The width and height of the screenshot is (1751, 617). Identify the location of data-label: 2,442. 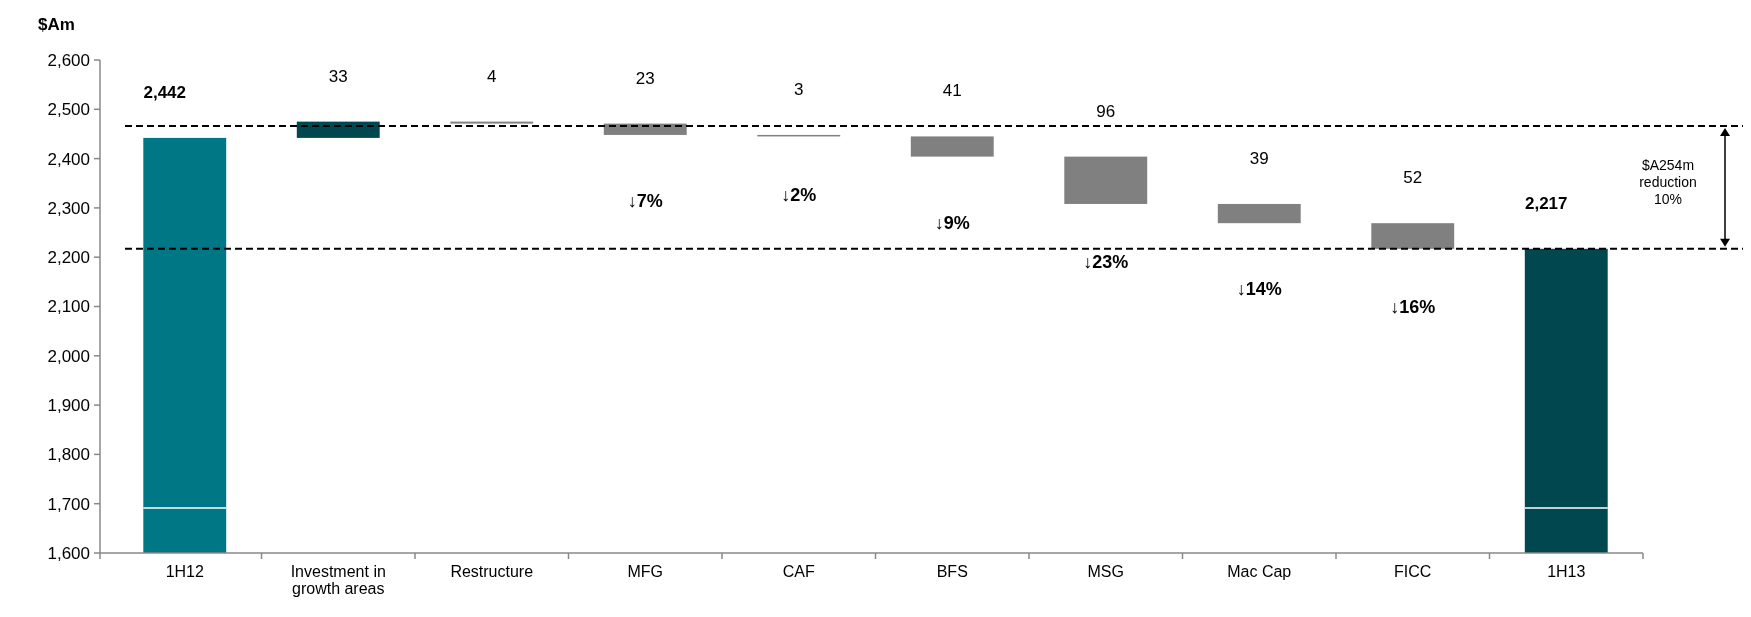
(165, 92).